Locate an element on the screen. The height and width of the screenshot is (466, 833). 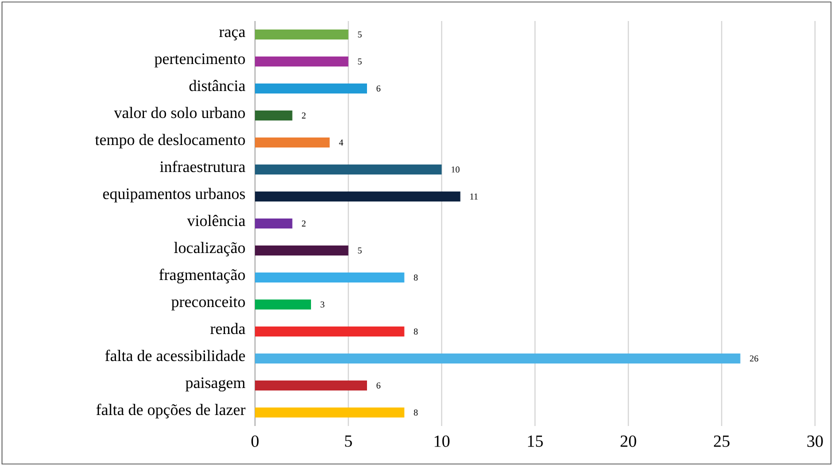
x-tick-label: 10 is located at coordinates (442, 441).